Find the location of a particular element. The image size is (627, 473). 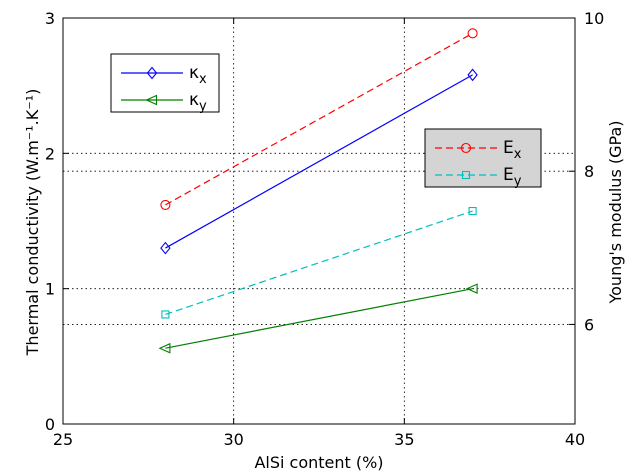

x-tick-label: 35 is located at coordinates (404, 439).